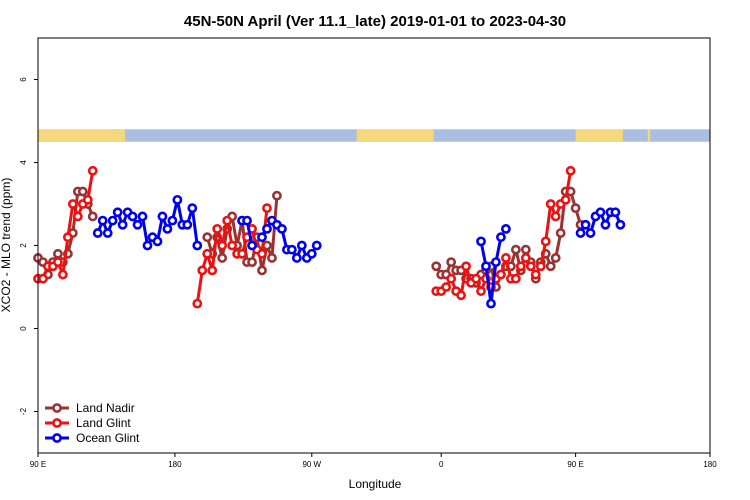  Describe the element at coordinates (375, 484) in the screenshot. I see `x-axis-label: Longitude` at that location.